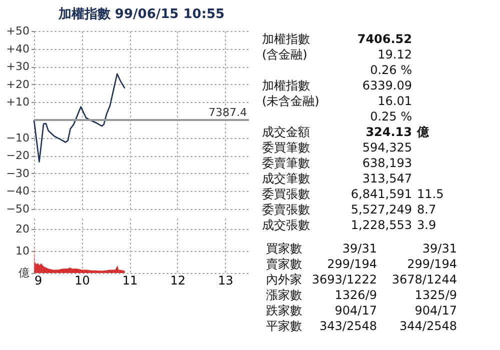  What do you see at coordinates (130, 281) in the screenshot?
I see `x-tick-label: 11` at bounding box center [130, 281].